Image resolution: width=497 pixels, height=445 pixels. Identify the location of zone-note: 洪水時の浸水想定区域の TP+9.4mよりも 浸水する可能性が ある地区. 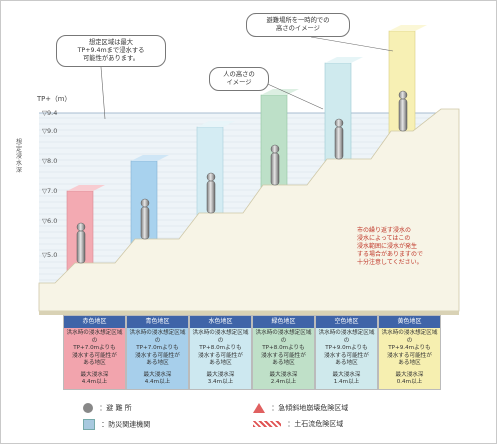
(409, 348).